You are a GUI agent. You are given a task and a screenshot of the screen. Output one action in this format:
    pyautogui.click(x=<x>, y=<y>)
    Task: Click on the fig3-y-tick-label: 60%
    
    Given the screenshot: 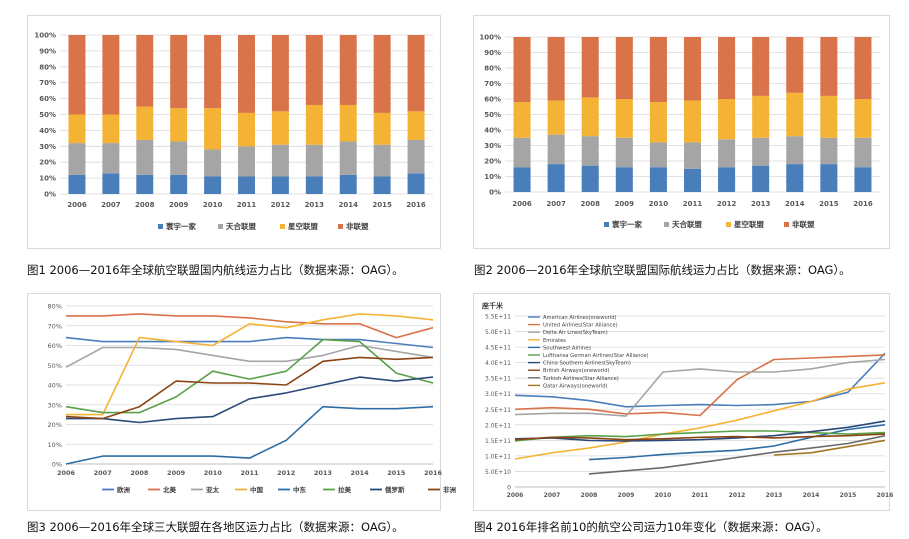 What is the action you would take?
    pyautogui.click(x=55, y=346)
    